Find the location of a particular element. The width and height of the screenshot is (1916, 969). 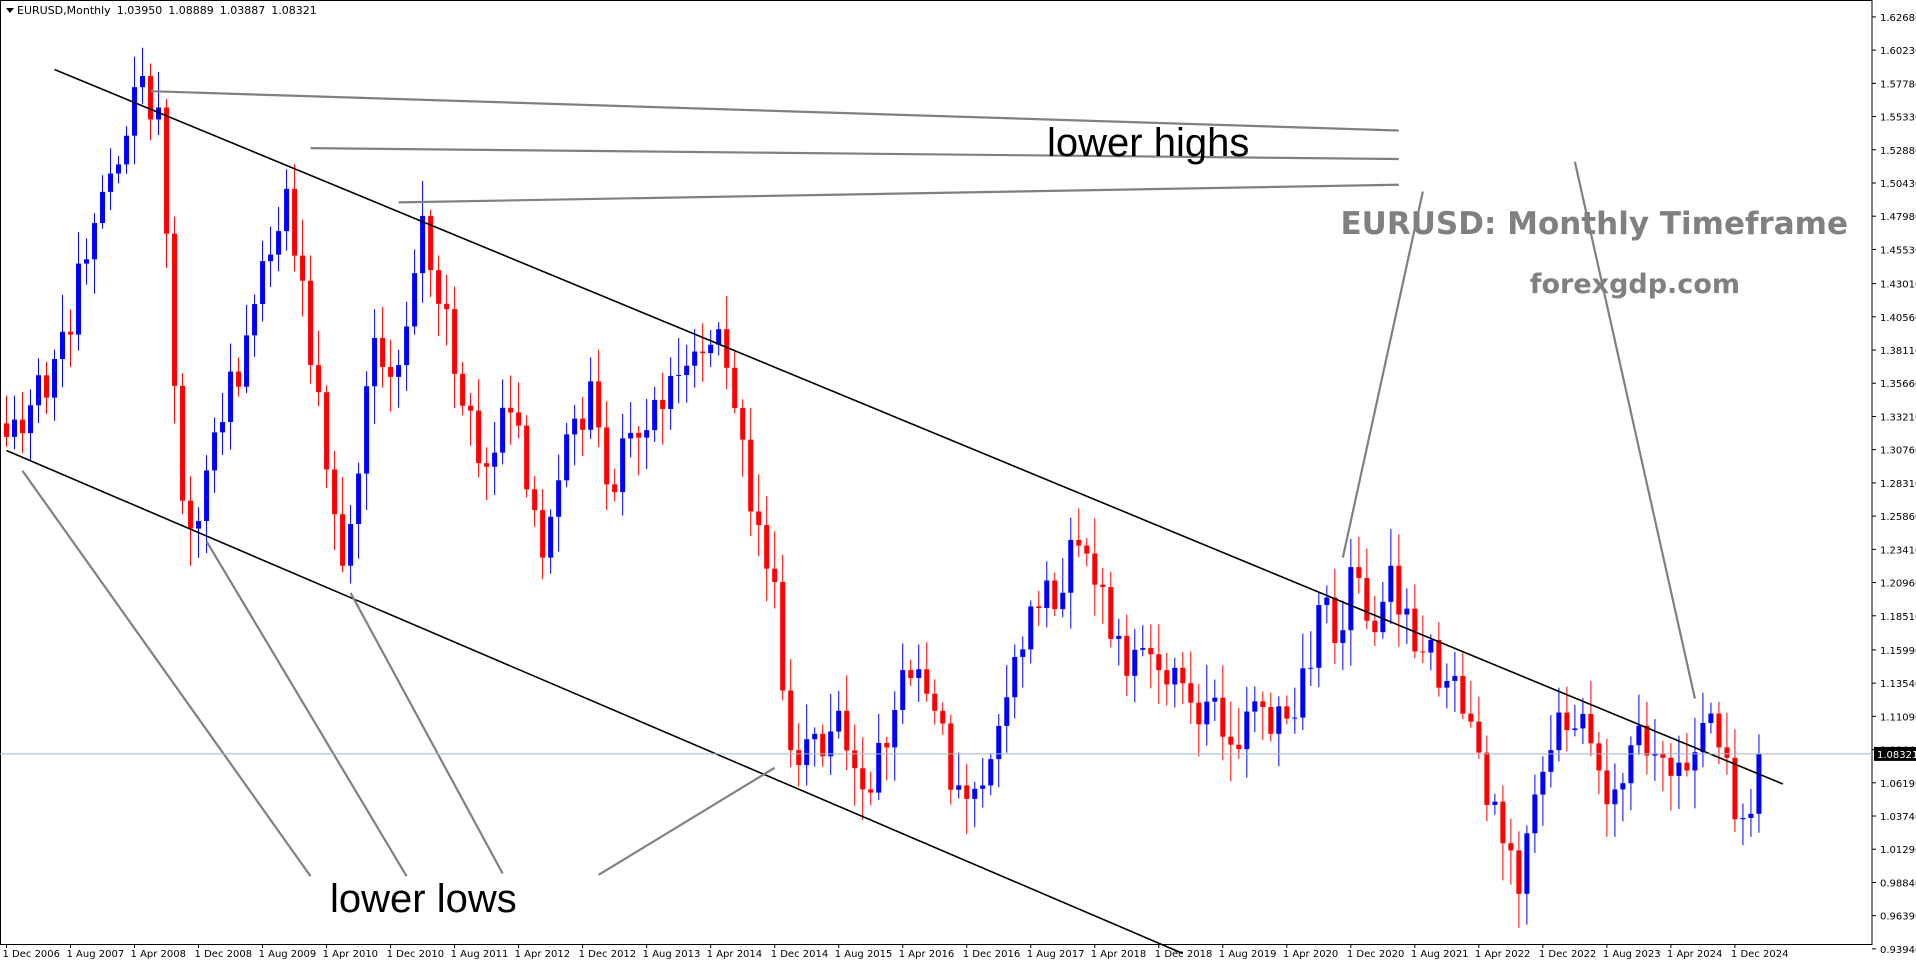

x-tick-label: 1 Aug 2011 is located at coordinates (480, 954).